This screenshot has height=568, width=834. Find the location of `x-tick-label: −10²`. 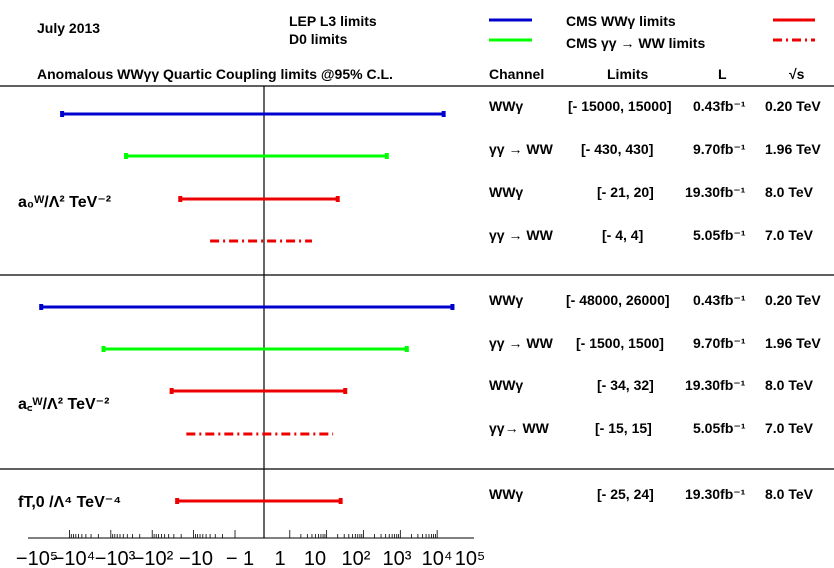

x-tick-label: −10² is located at coordinates (153, 558).